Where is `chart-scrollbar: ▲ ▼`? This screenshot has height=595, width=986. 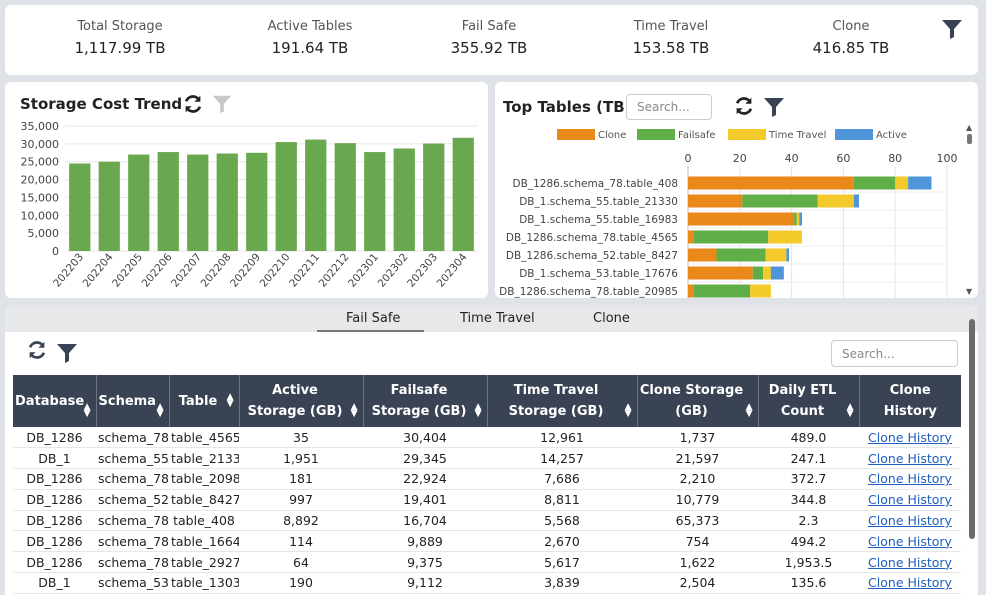
chart-scrollbar: ▲ ▼ is located at coordinates (969, 210).